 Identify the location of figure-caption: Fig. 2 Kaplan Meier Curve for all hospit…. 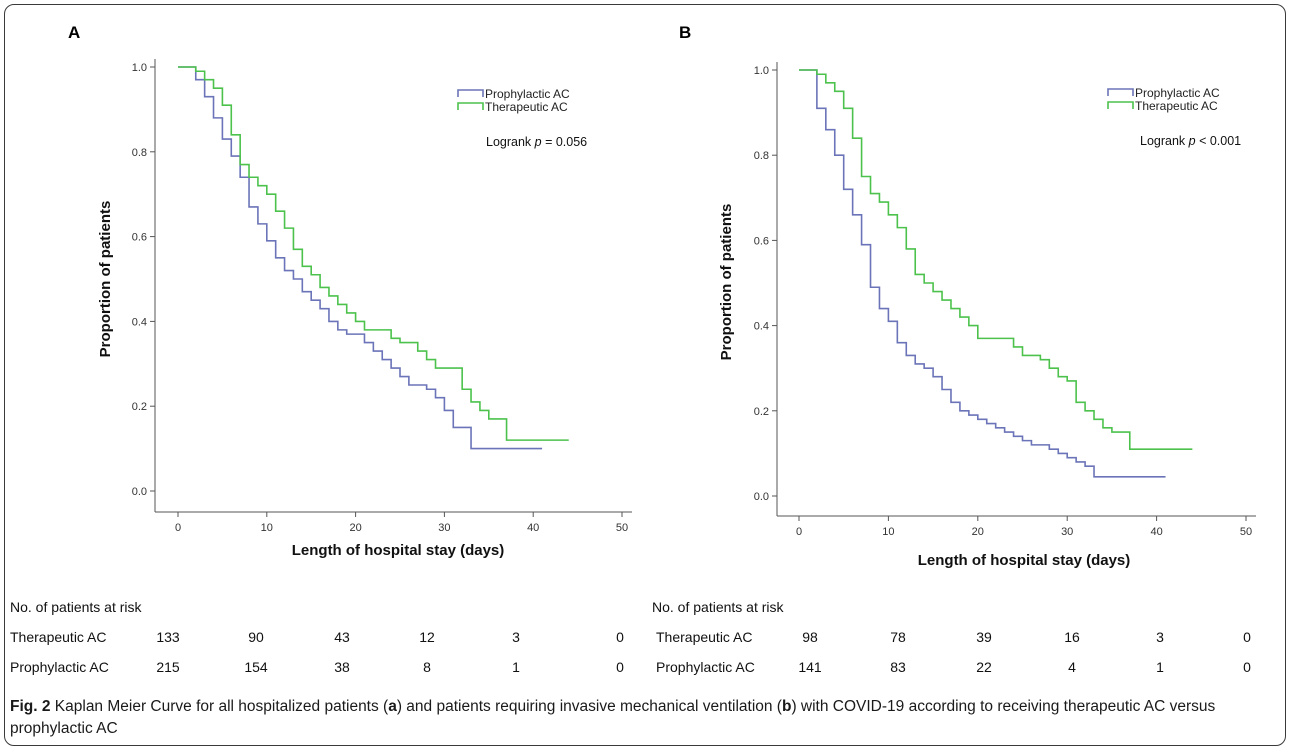
(642, 718).